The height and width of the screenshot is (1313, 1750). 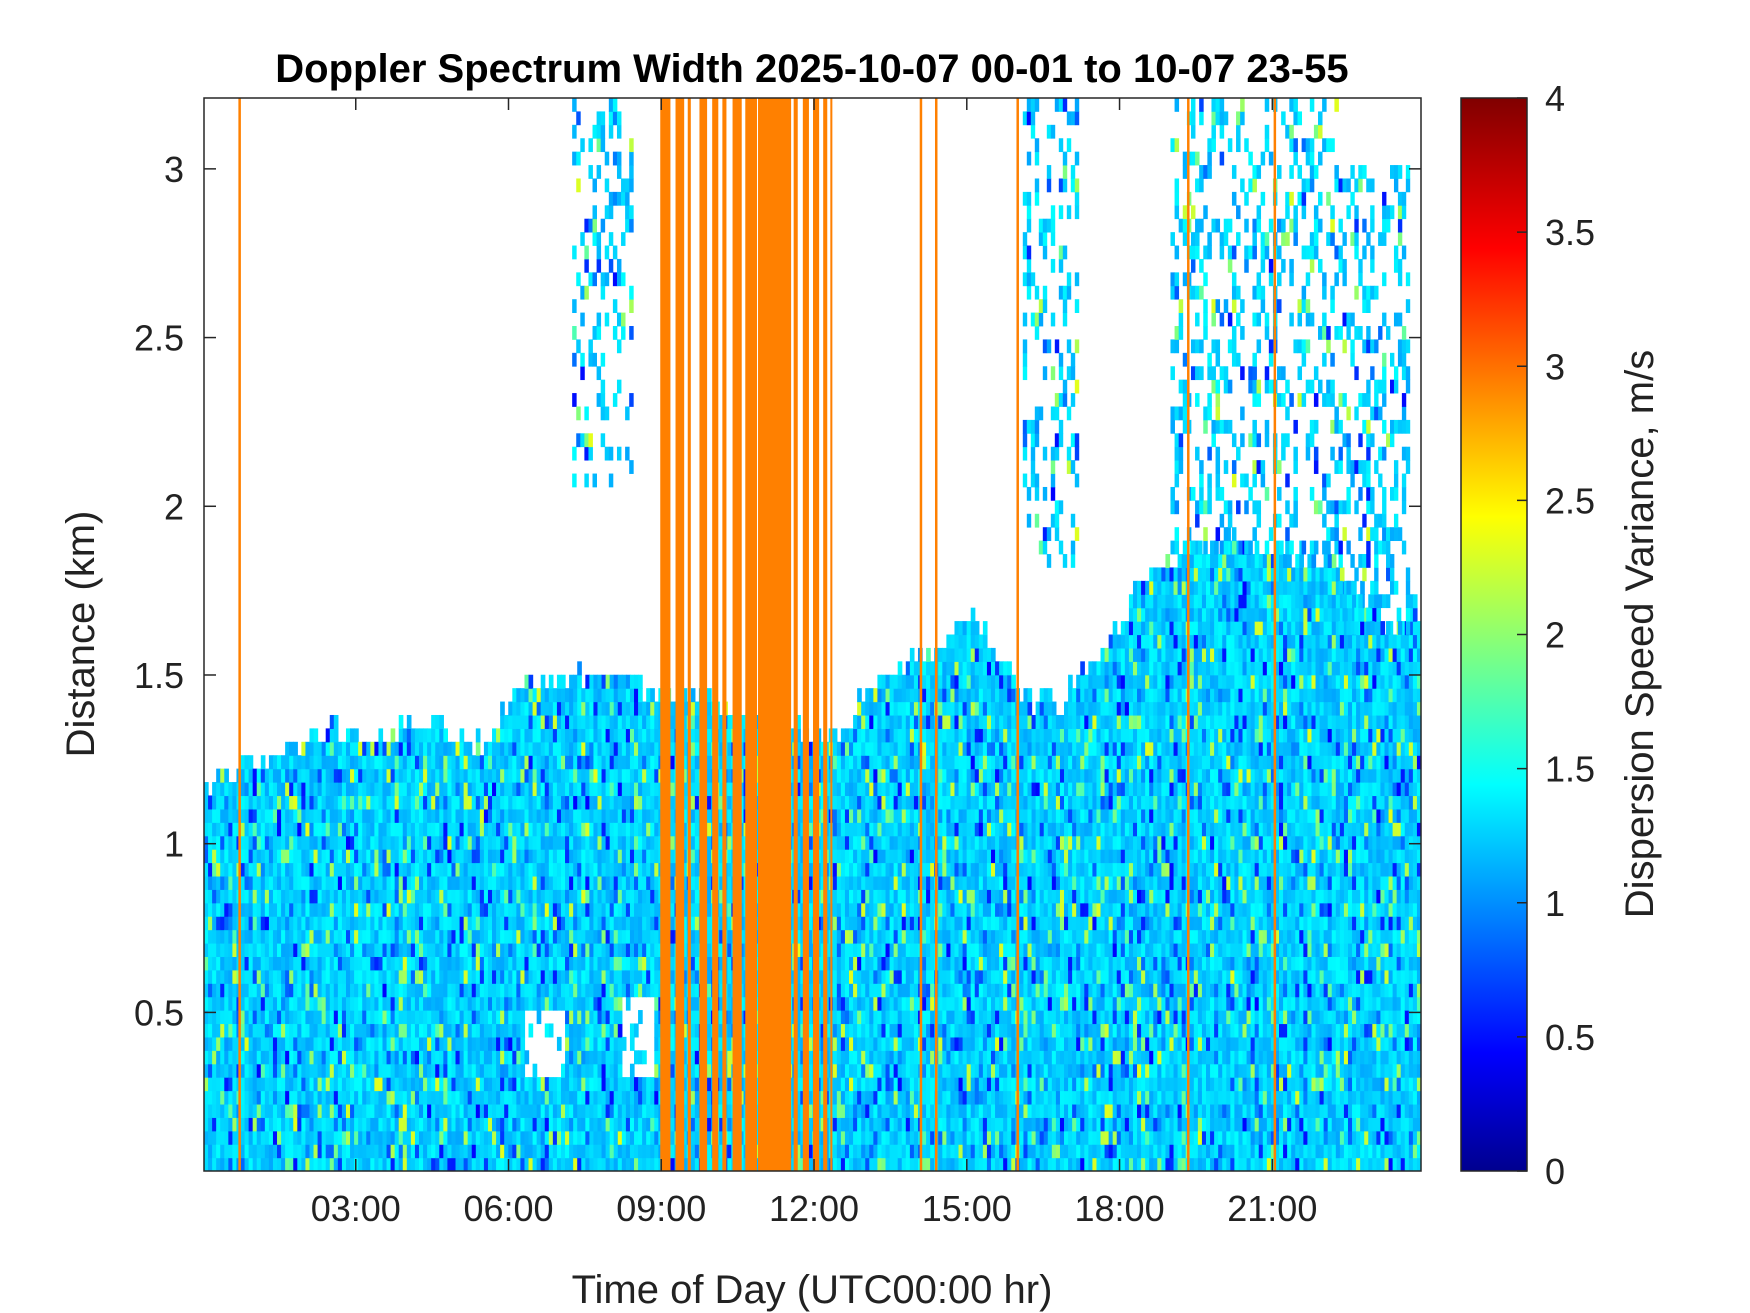 I want to click on heatmap-cell-1967, so click(x=454, y=829).